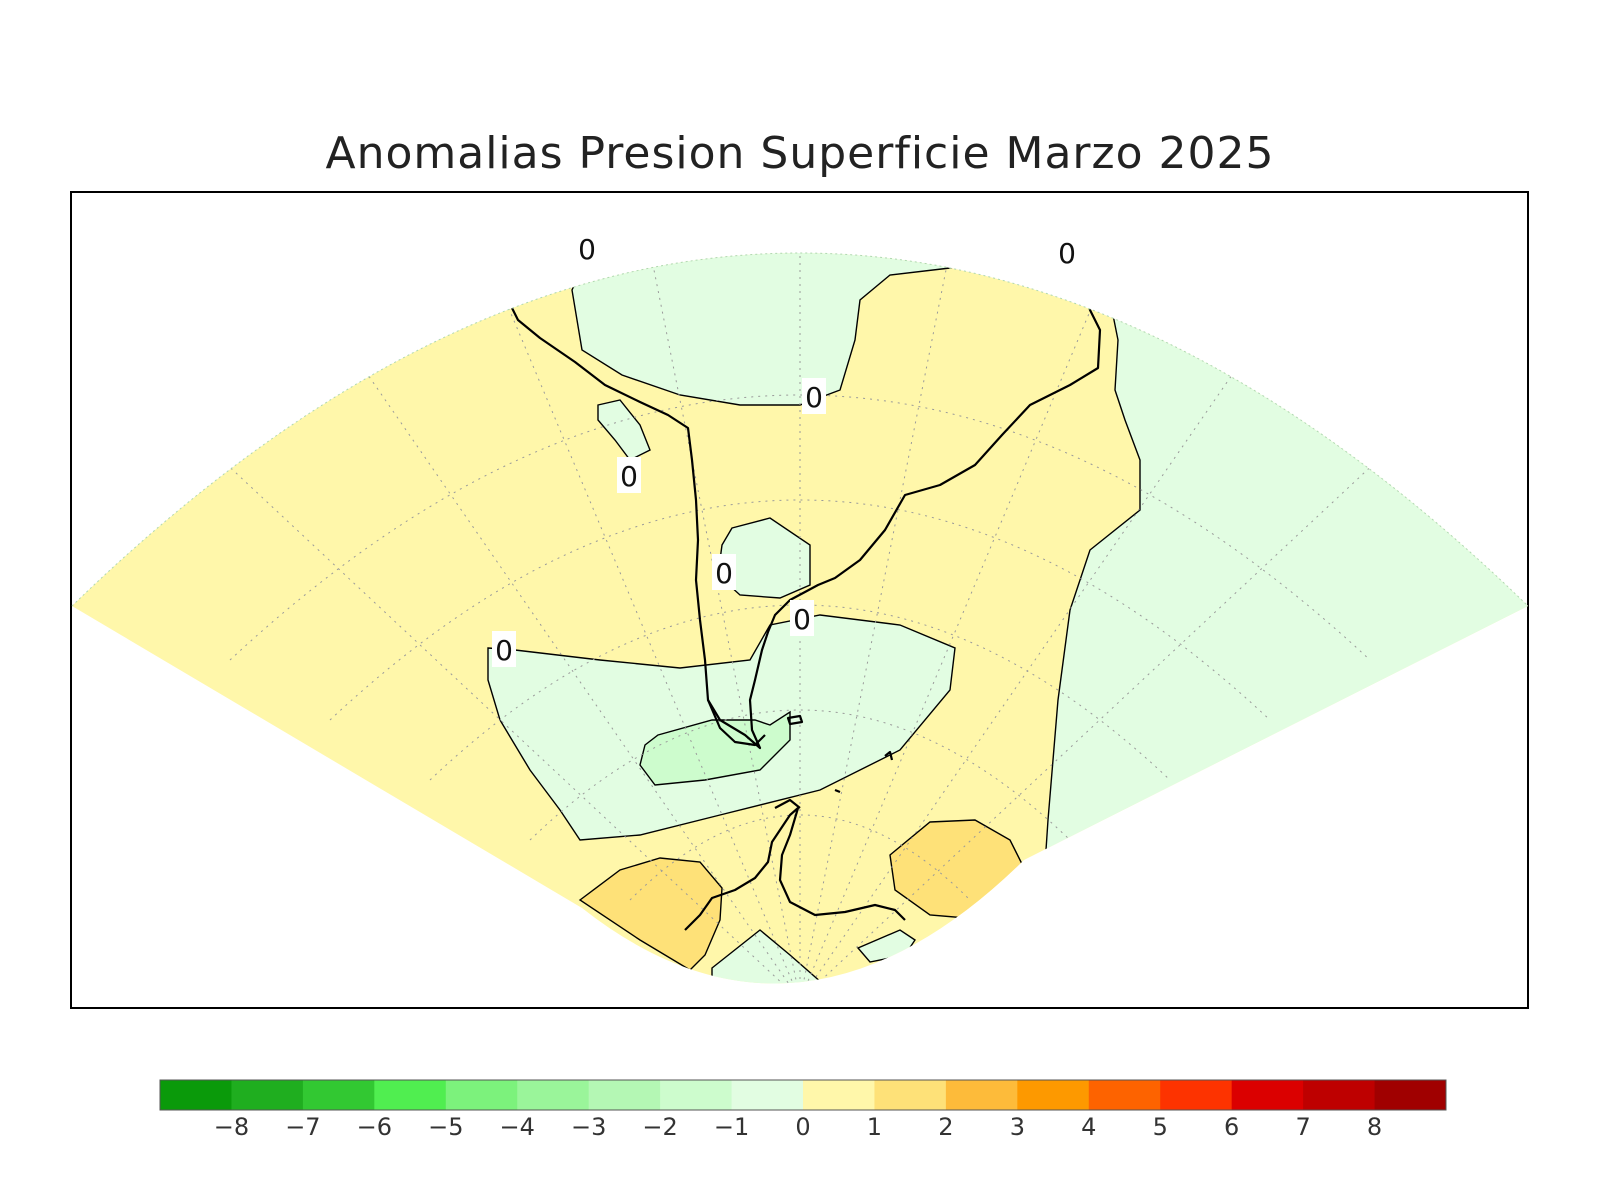 This screenshot has height=1200, width=1600. What do you see at coordinates (795, 868) in the screenshot?
I see `coastline-antarctic-peninsula` at bounding box center [795, 868].